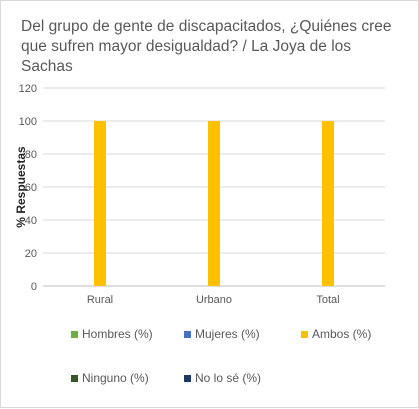 This screenshot has width=419, height=409. I want to click on y-tick-label: 120, so click(28, 89).